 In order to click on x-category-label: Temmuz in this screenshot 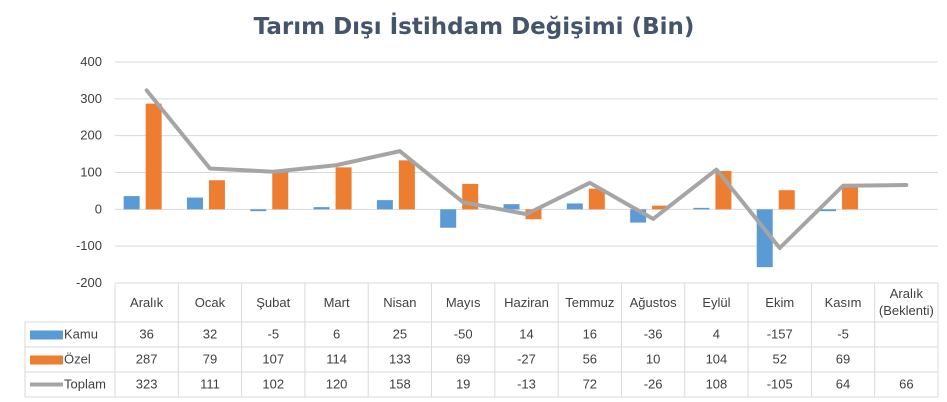, I will do `click(589, 302)`.